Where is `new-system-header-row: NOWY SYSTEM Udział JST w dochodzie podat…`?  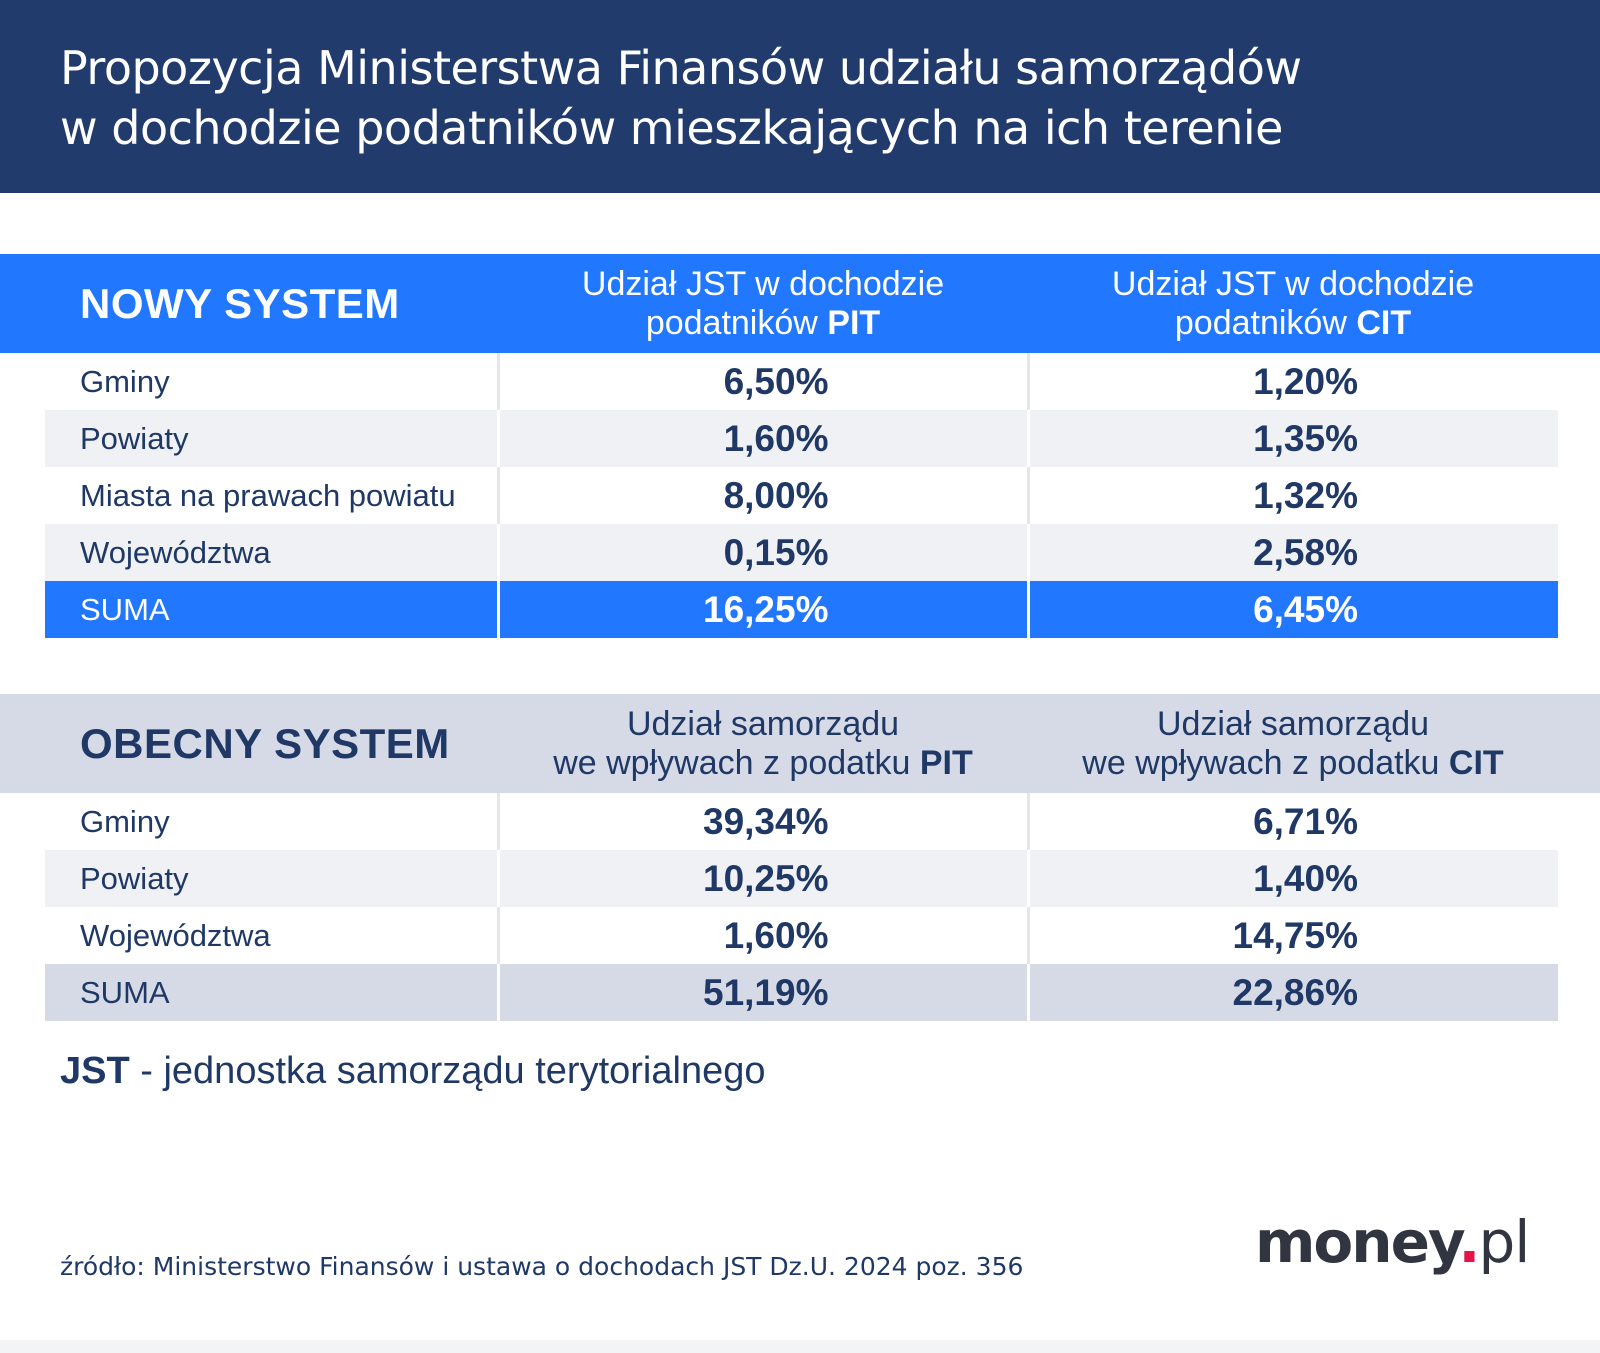
new-system-header-row: NOWY SYSTEM Udział JST w dochodzie podat… is located at coordinates (800, 303).